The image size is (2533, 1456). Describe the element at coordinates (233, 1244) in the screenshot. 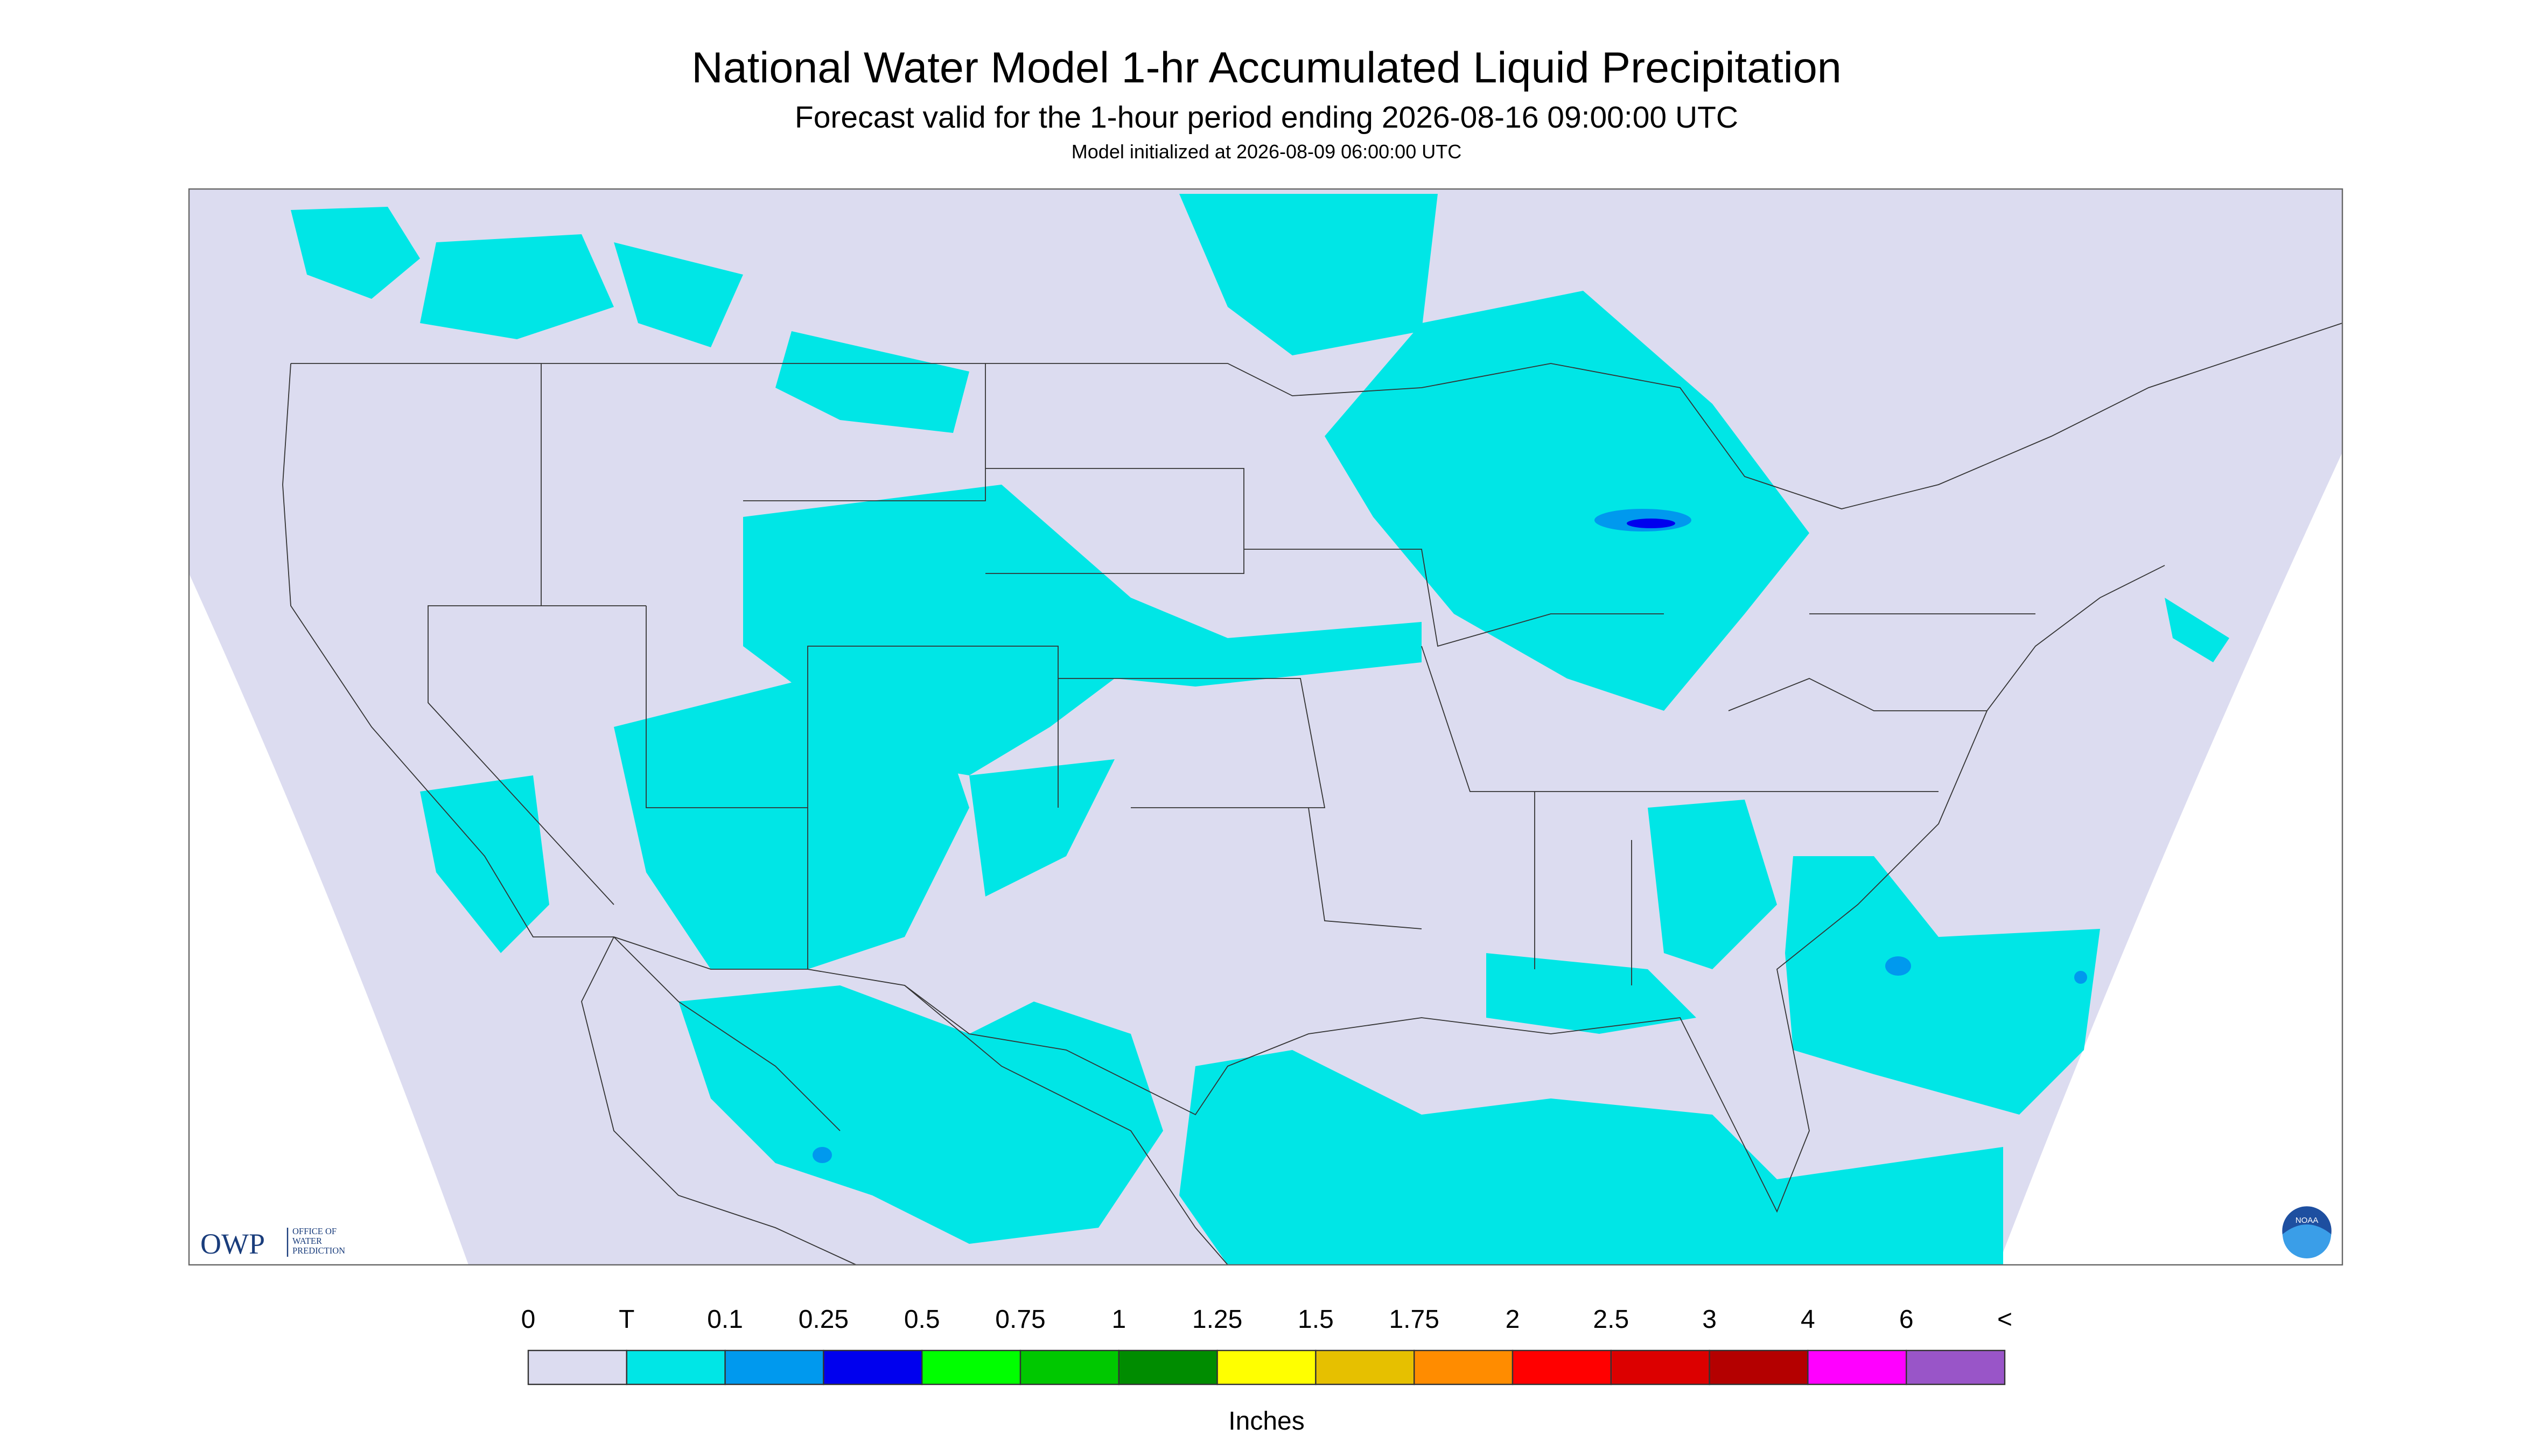

I see `owp-mark: OWP` at that location.